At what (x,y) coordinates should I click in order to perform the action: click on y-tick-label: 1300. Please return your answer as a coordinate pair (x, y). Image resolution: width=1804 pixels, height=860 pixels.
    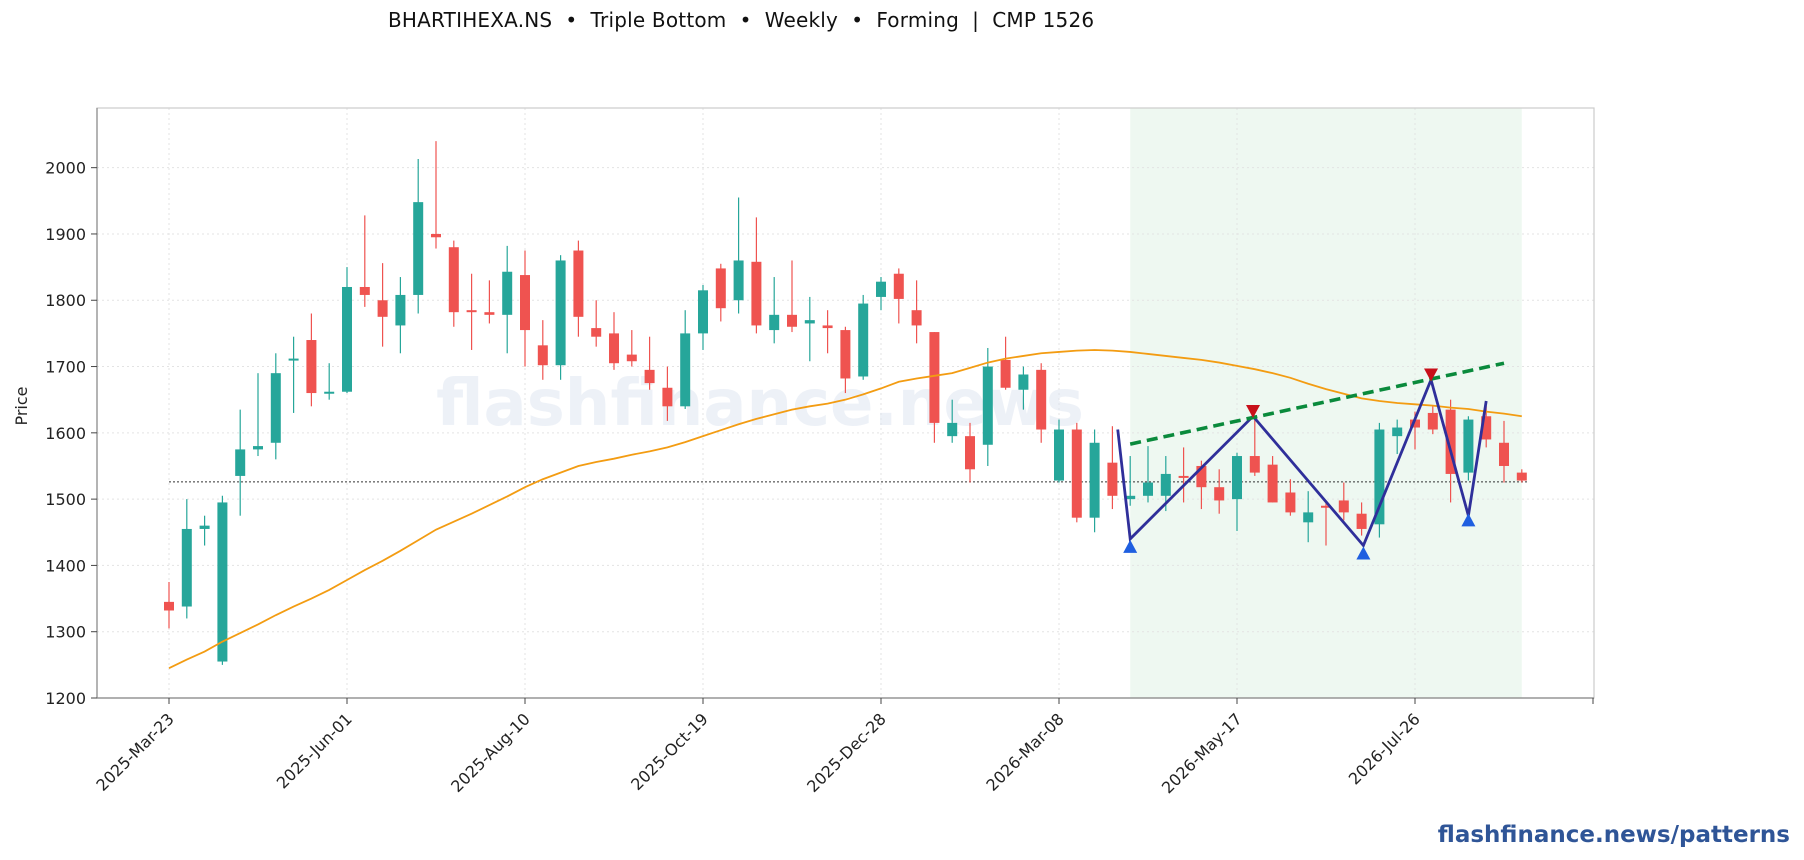
    Looking at the image, I should click on (65, 632).